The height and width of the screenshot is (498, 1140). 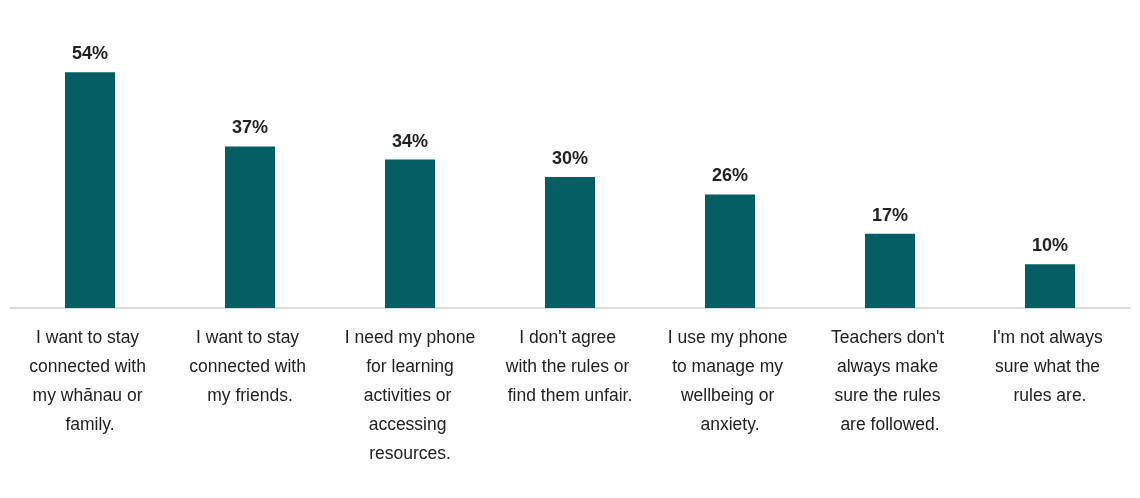 I want to click on data-label: 34%, so click(x=410, y=140).